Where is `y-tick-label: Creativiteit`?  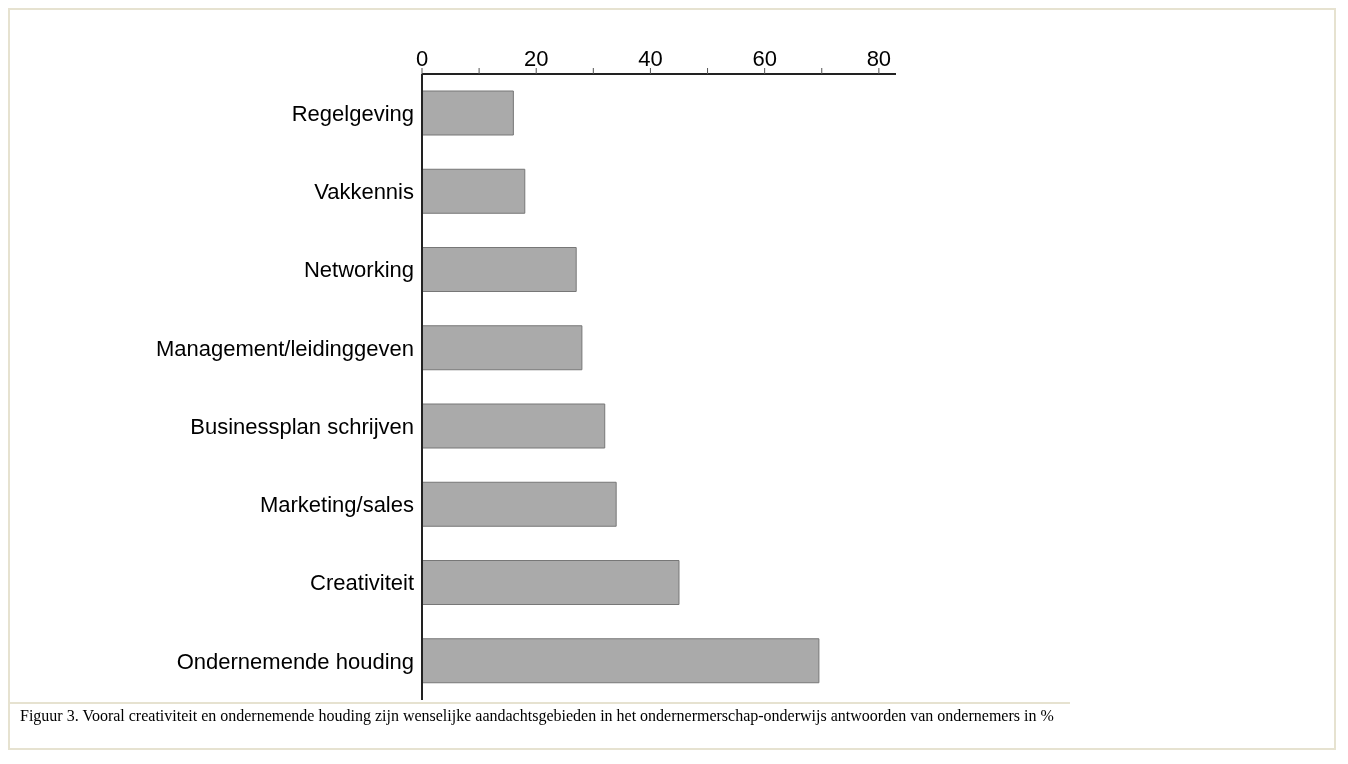 y-tick-label: Creativiteit is located at coordinates (362, 583).